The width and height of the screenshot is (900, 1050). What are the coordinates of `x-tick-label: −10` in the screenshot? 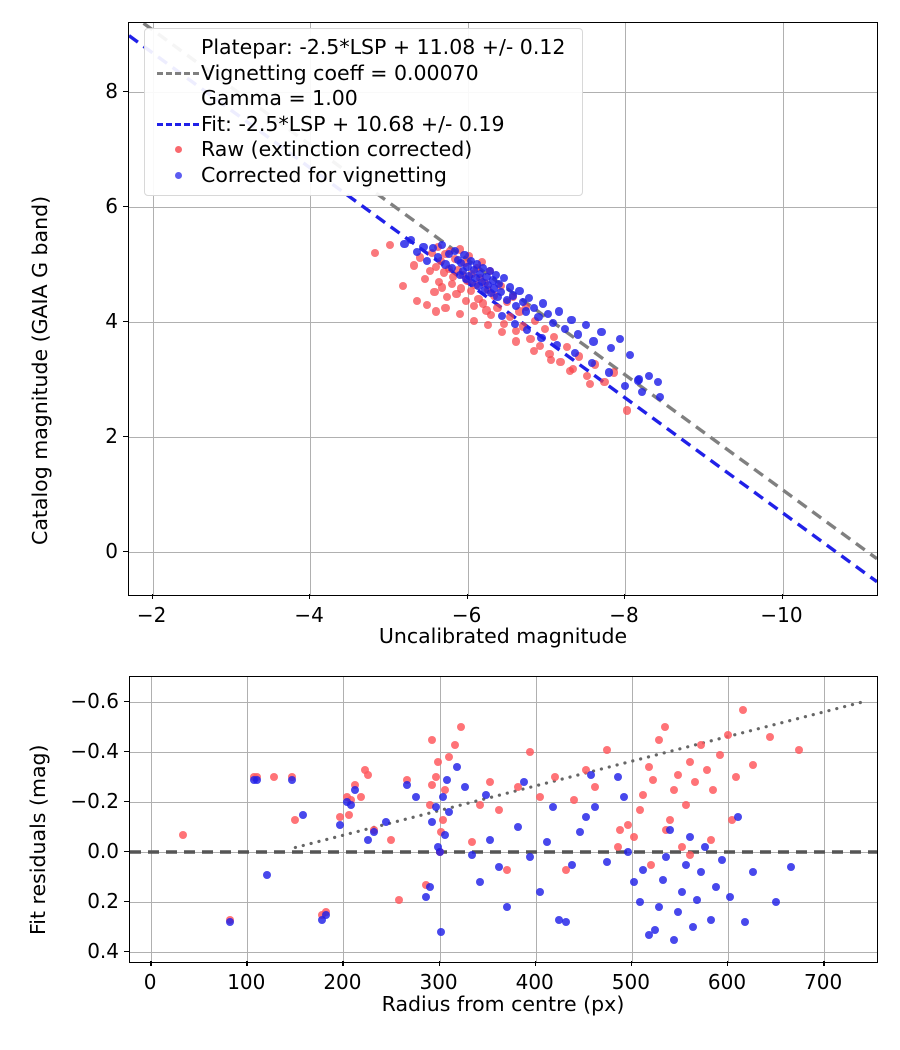 It's located at (781, 615).